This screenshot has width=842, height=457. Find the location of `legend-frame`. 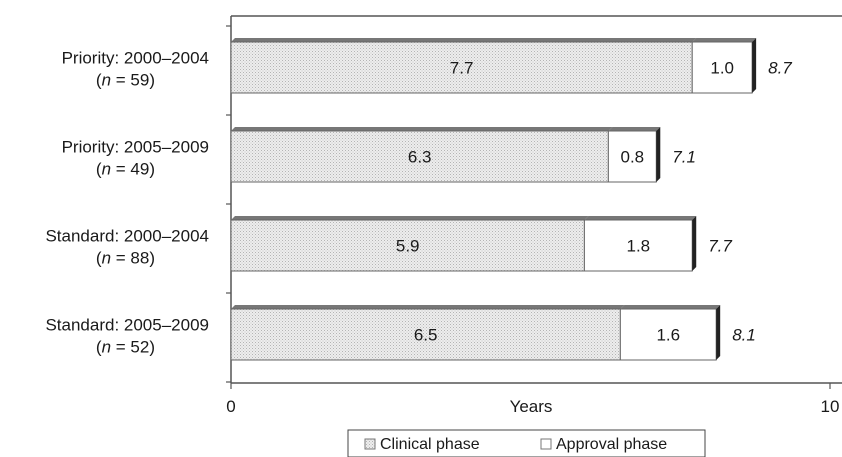

legend-frame is located at coordinates (526, 443).